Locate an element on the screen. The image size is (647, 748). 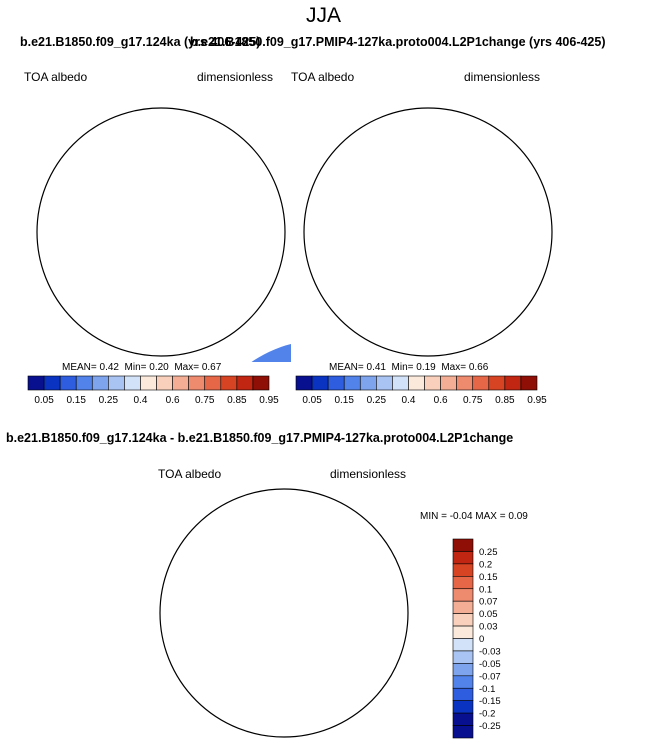
colorbar-tick-label: -0.05 is located at coordinates (490, 664).